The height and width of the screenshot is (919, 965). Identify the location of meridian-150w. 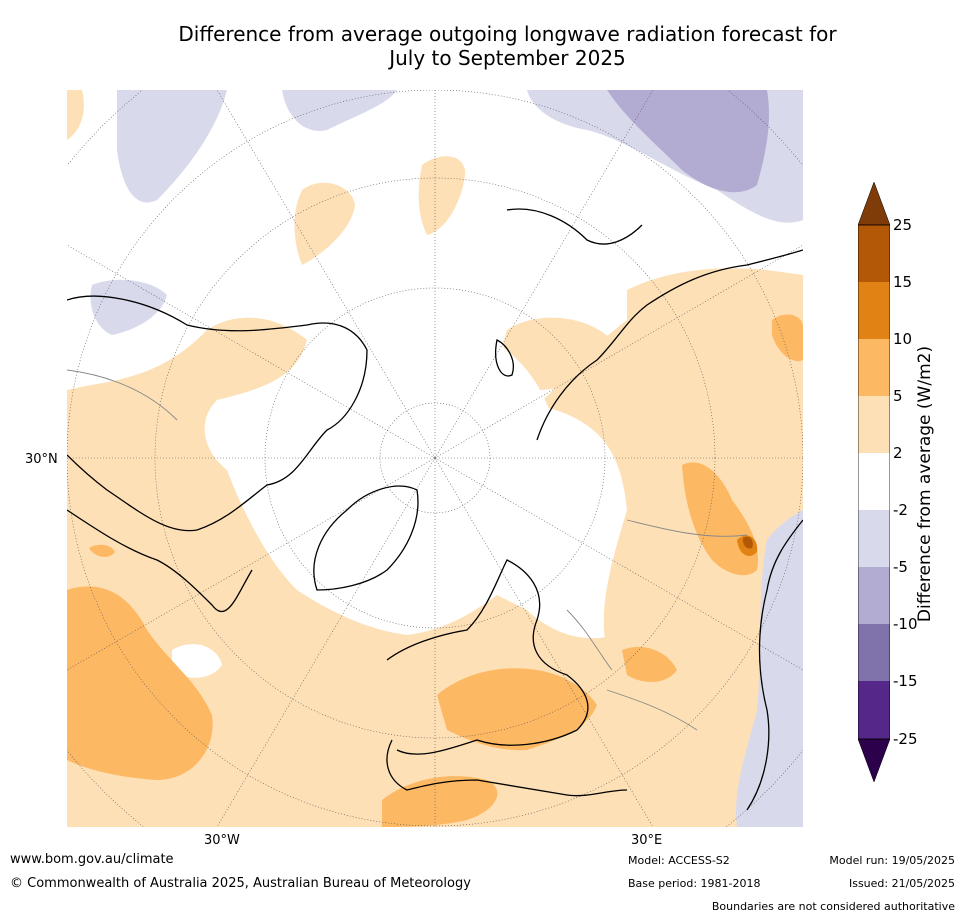
(326, 274).